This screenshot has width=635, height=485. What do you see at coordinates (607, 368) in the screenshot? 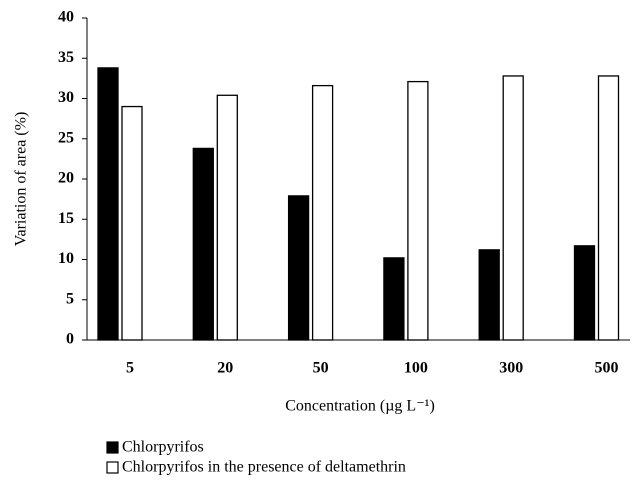
I see `x-tick-label: 500` at bounding box center [607, 368].